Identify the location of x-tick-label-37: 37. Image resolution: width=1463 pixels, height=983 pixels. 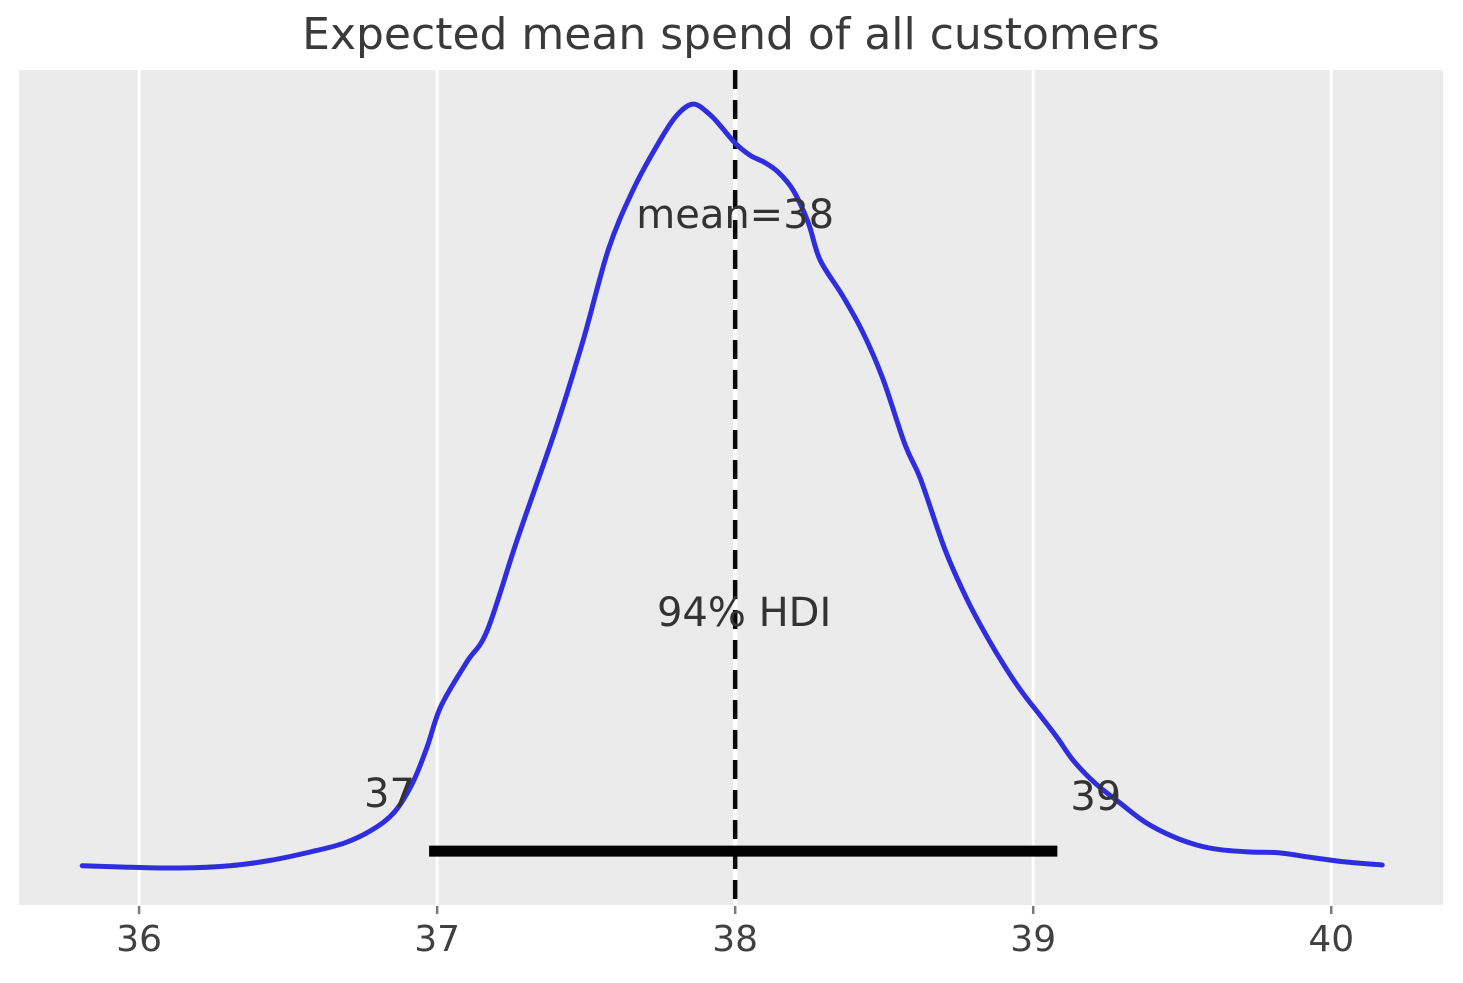
(437, 939).